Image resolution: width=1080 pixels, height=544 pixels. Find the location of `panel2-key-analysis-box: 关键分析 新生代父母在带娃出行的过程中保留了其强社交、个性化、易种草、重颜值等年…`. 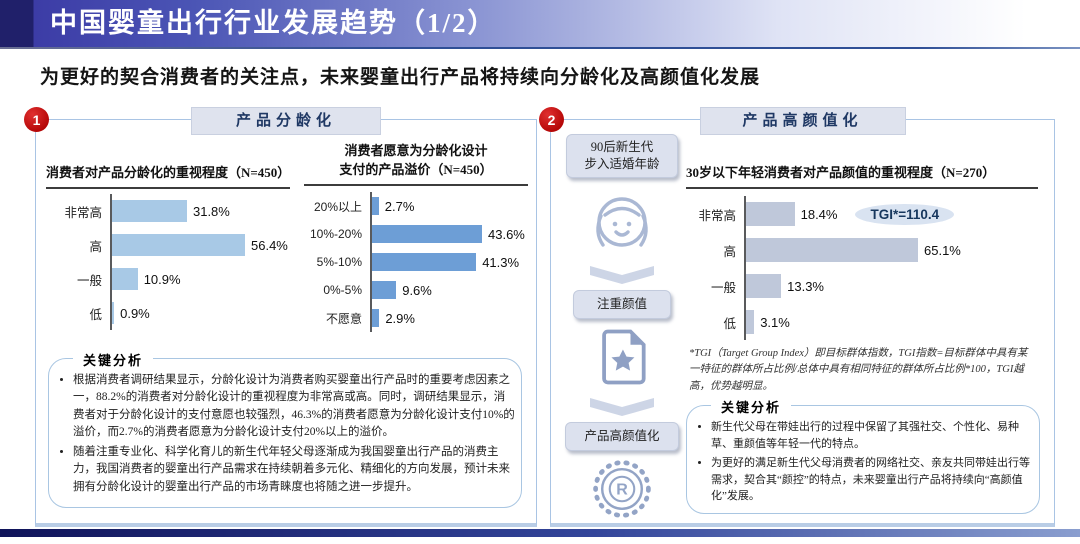

panel2-key-analysis-box: 关键分析 新生代父母在带娃出行的过程中保留了其强社交、个性化、易种草、重颜值等年… is located at coordinates (863, 455).